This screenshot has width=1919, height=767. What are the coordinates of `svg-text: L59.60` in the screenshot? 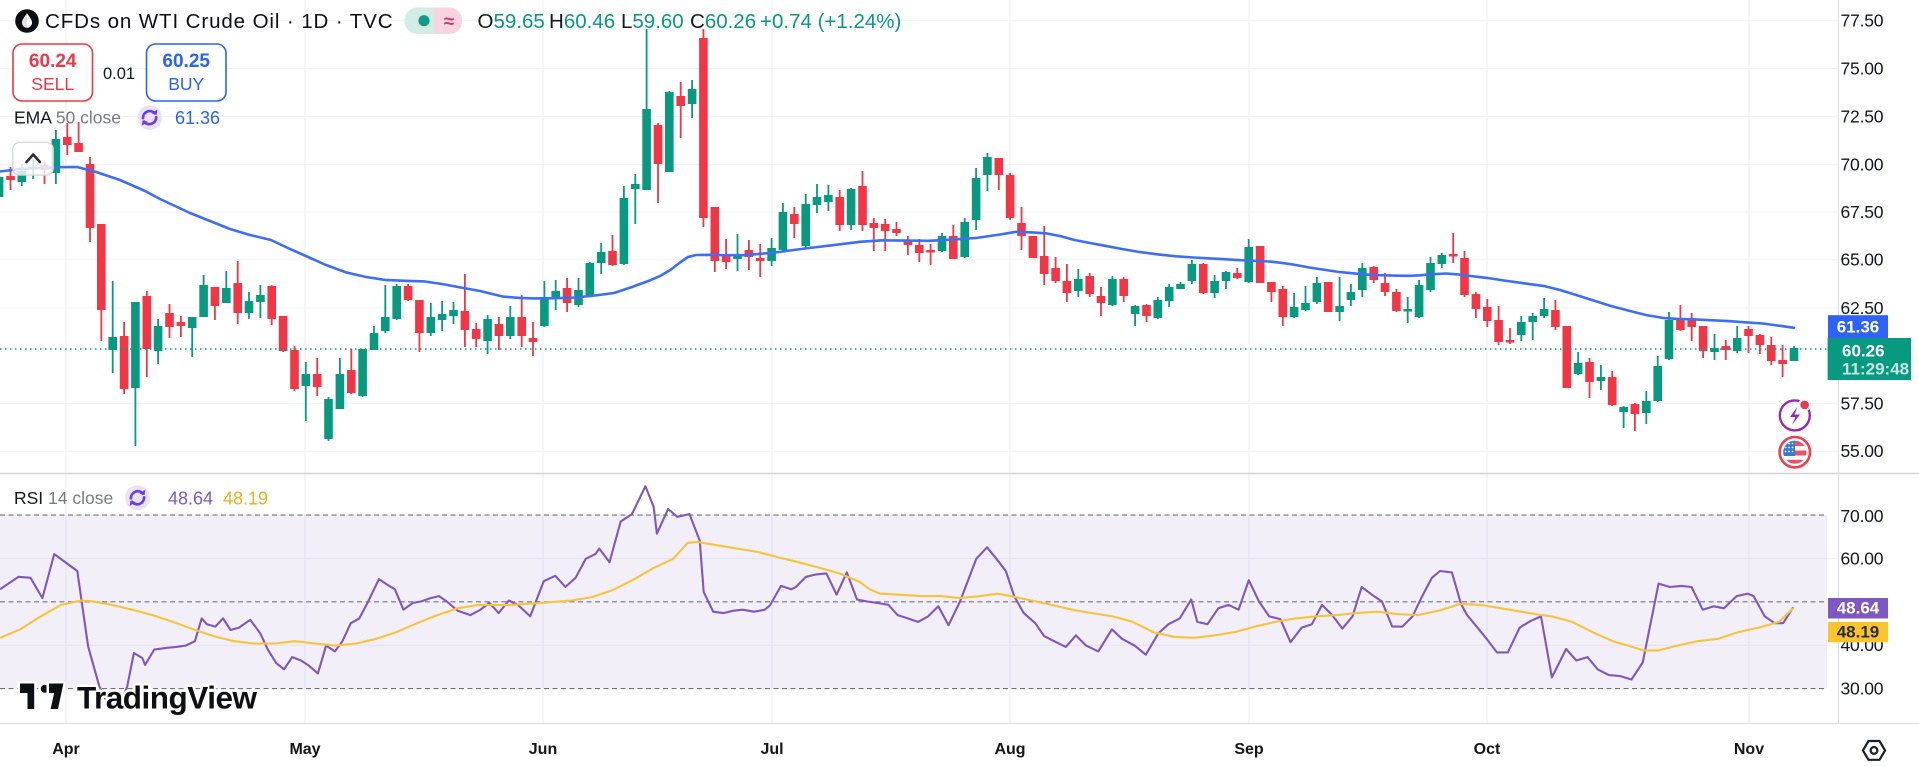 It's located at (652, 21).